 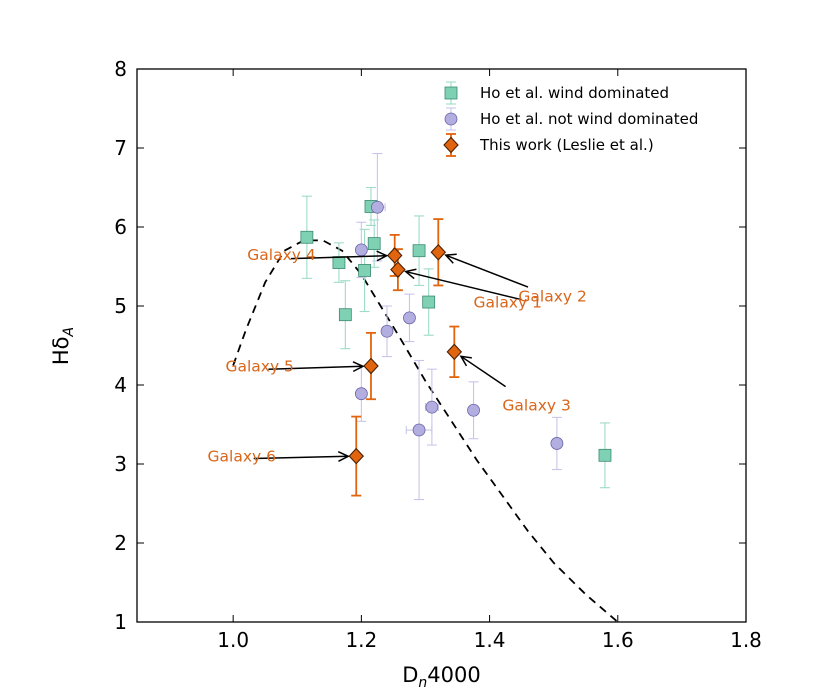 What do you see at coordinates (120, 622) in the screenshot?
I see `y-tick-label: 1` at bounding box center [120, 622].